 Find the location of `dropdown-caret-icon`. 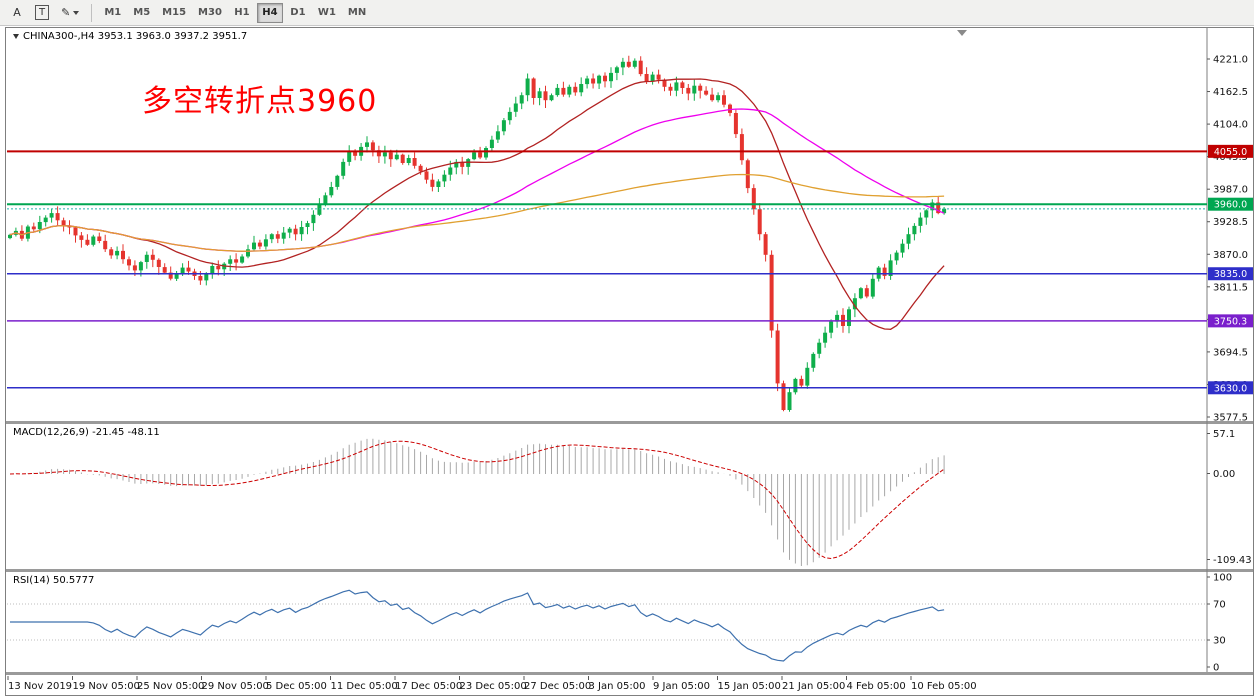

dropdown-caret-icon is located at coordinates (76, 12).